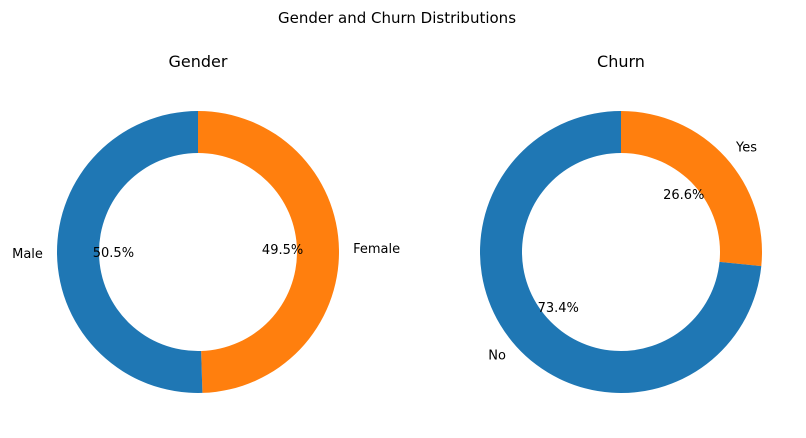  What do you see at coordinates (397, 18) in the screenshot?
I see `figure-title: Gender and Churn Distributions` at bounding box center [397, 18].